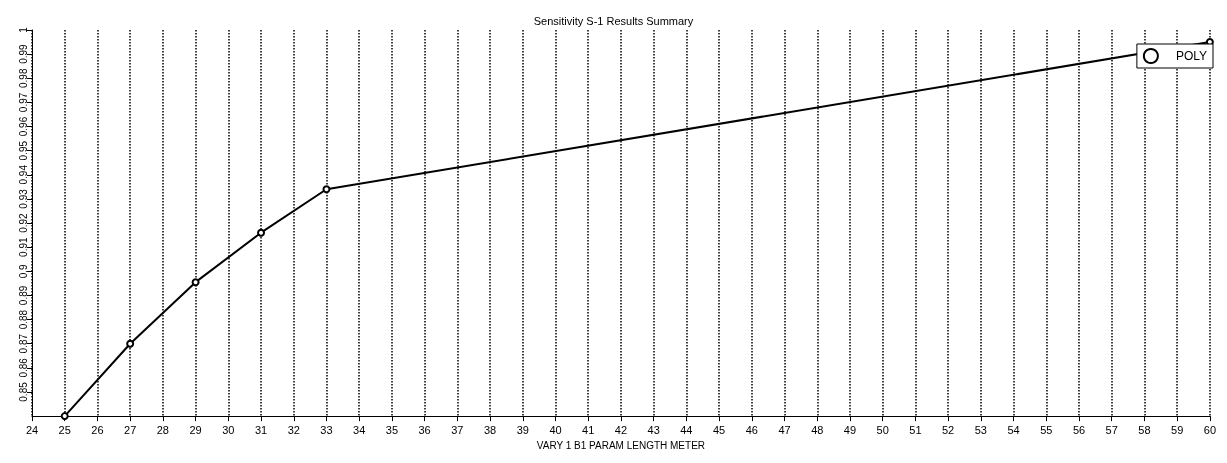 This screenshot has height=463, width=1227. What do you see at coordinates (613, 20) in the screenshot?
I see `chart-title: Sensitivity S-1 Results Summary` at bounding box center [613, 20].